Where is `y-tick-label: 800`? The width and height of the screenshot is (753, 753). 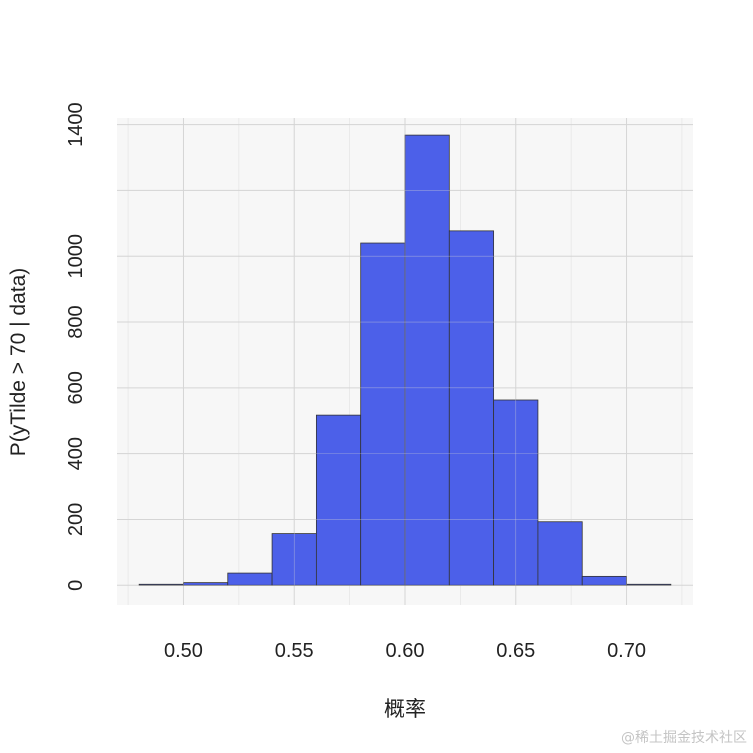
y-tick-label: 800 is located at coordinates (76, 321).